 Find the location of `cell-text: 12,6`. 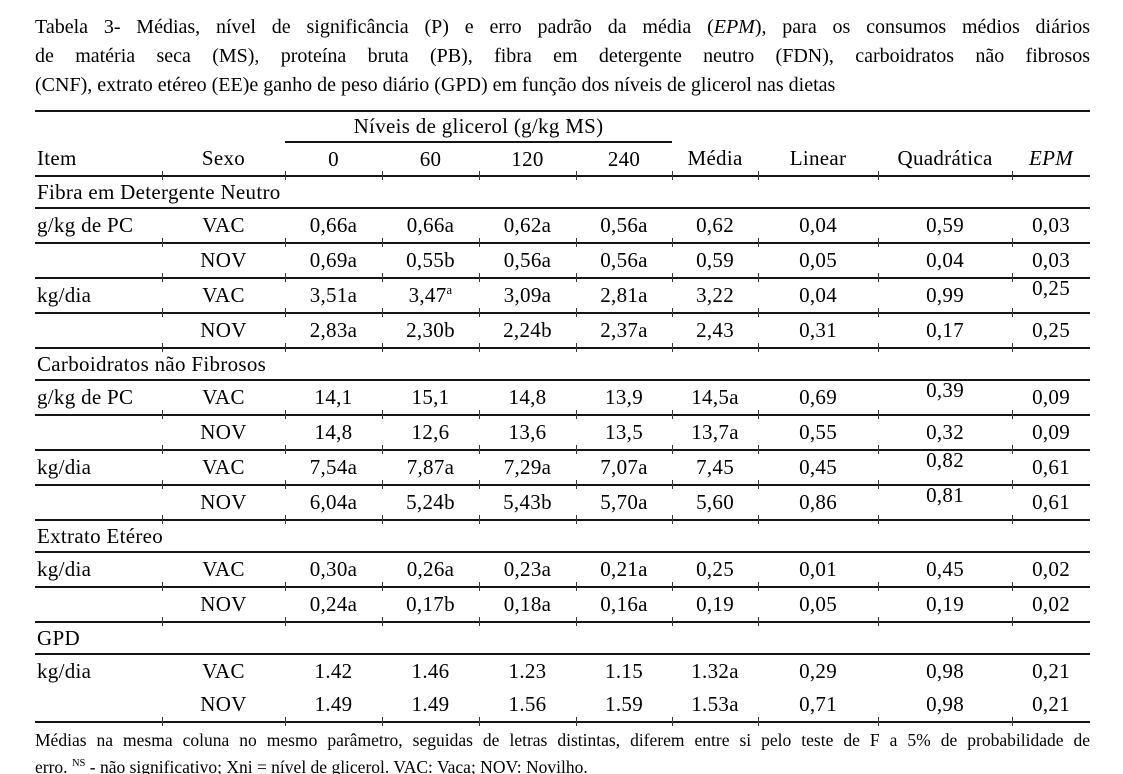

cell-text: 12,6 is located at coordinates (430, 432).